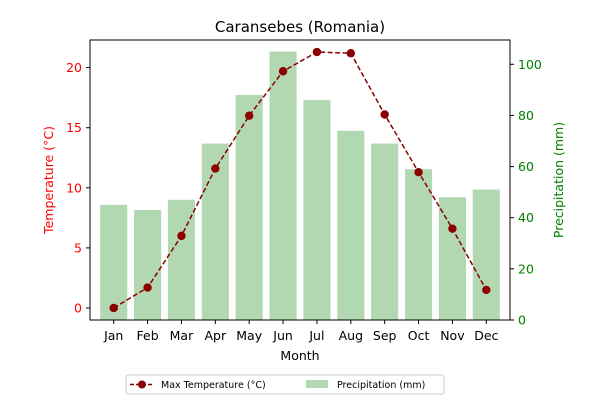 The width and height of the screenshot is (600, 400). I want to click on legend-line-marker, so click(142, 384).